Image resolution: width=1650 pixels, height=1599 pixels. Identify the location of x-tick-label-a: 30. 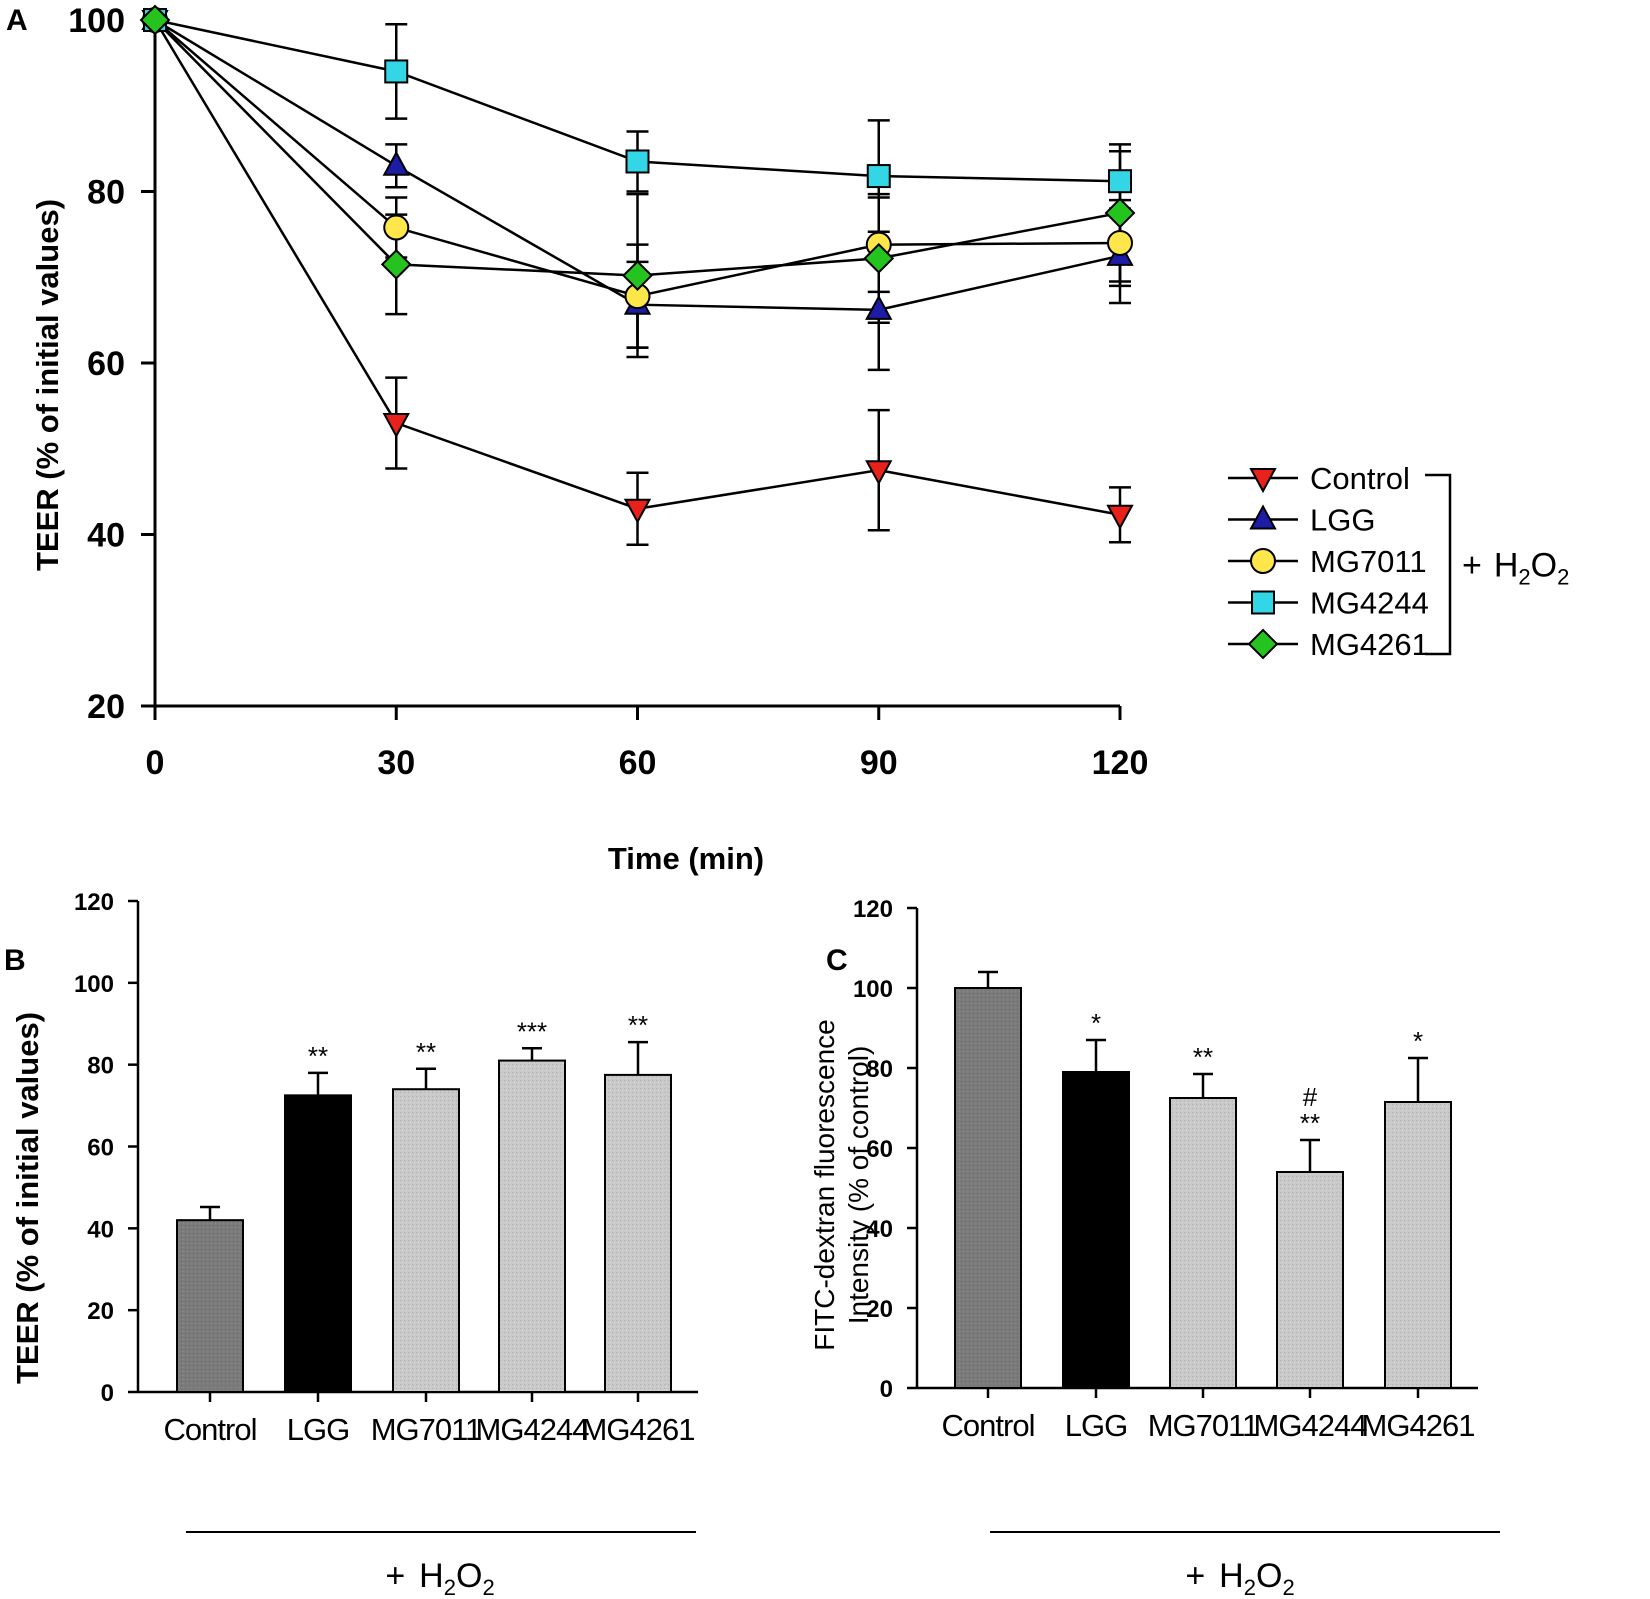
(396, 763).